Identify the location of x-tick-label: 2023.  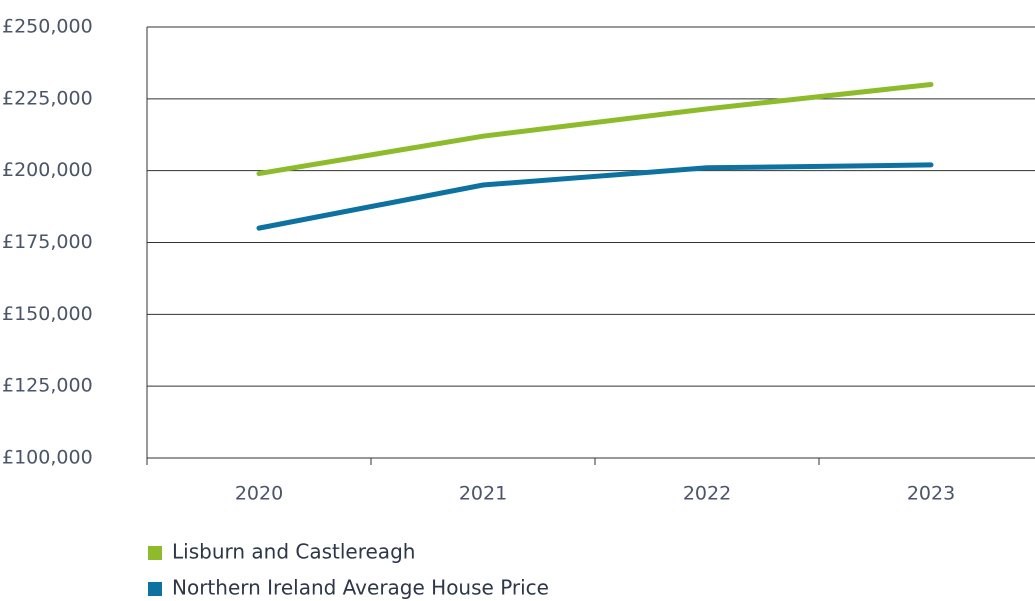
(931, 494).